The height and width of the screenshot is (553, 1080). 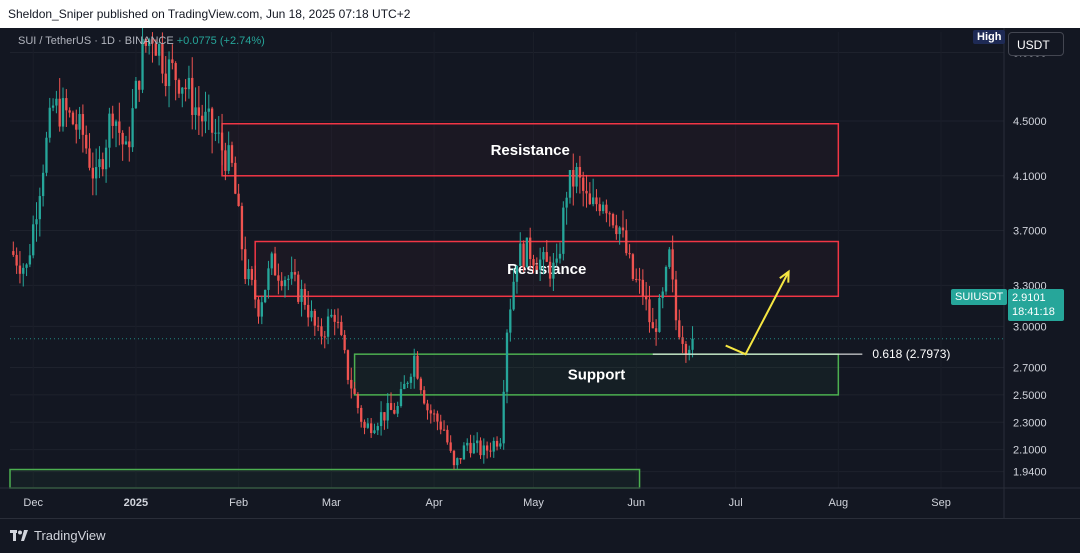 What do you see at coordinates (434, 503) in the screenshot?
I see `x-tick-label: Apr` at bounding box center [434, 503].